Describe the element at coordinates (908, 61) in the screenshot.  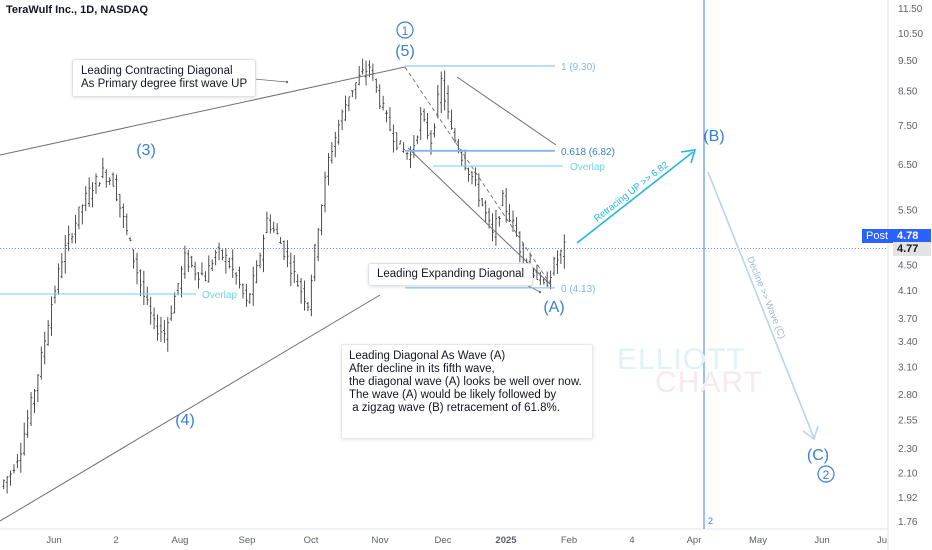
I see `y-tick-label: 9.50` at that location.